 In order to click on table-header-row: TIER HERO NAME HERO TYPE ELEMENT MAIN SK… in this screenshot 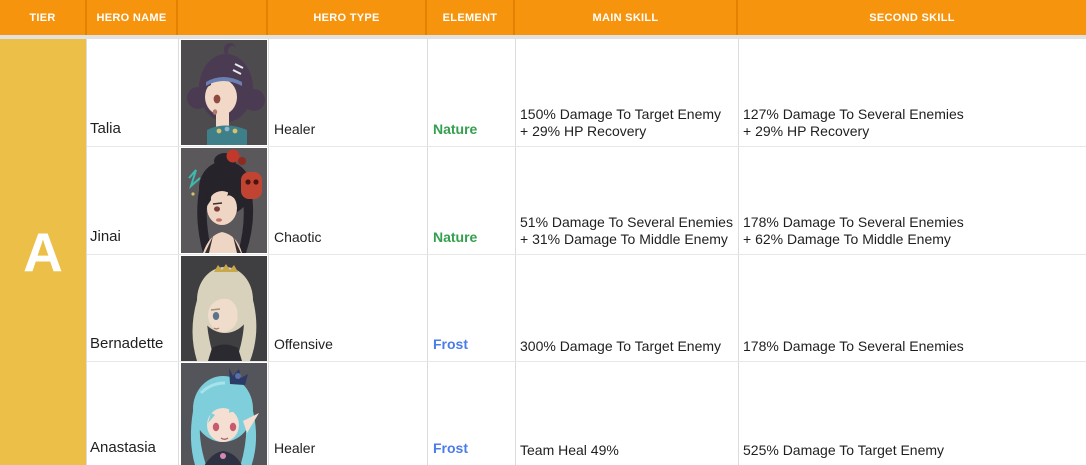, I will do `click(543, 17)`.